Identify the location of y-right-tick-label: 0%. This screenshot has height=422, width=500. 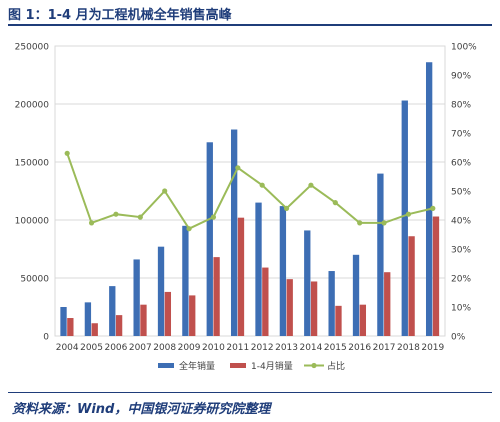
(458, 338).